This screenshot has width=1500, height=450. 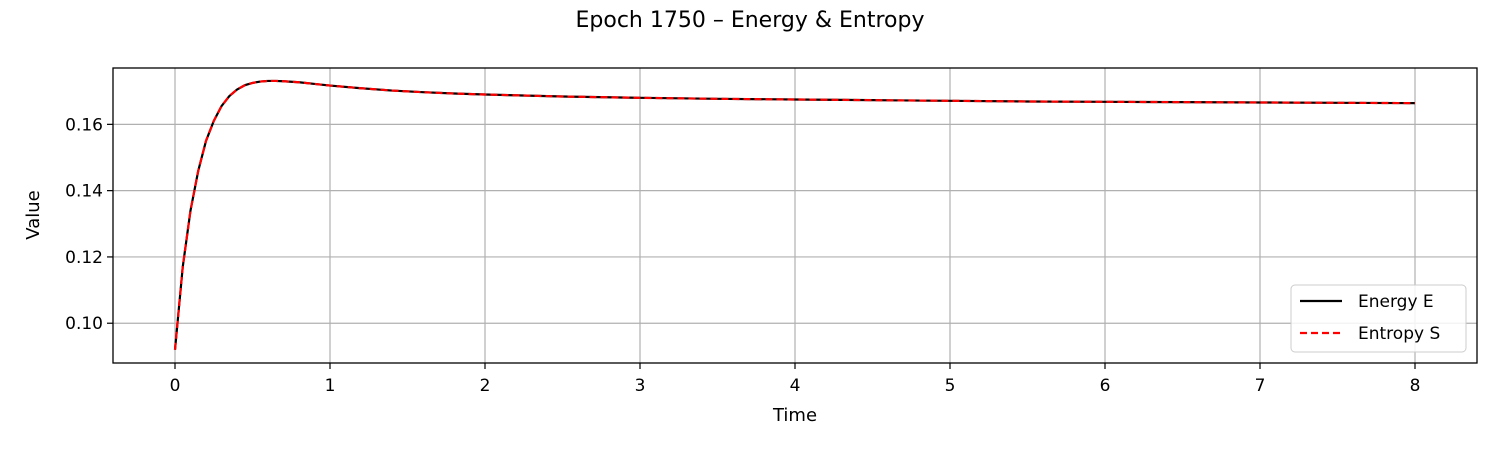 I want to click on y-tick-label: 0.12, so click(x=84, y=258).